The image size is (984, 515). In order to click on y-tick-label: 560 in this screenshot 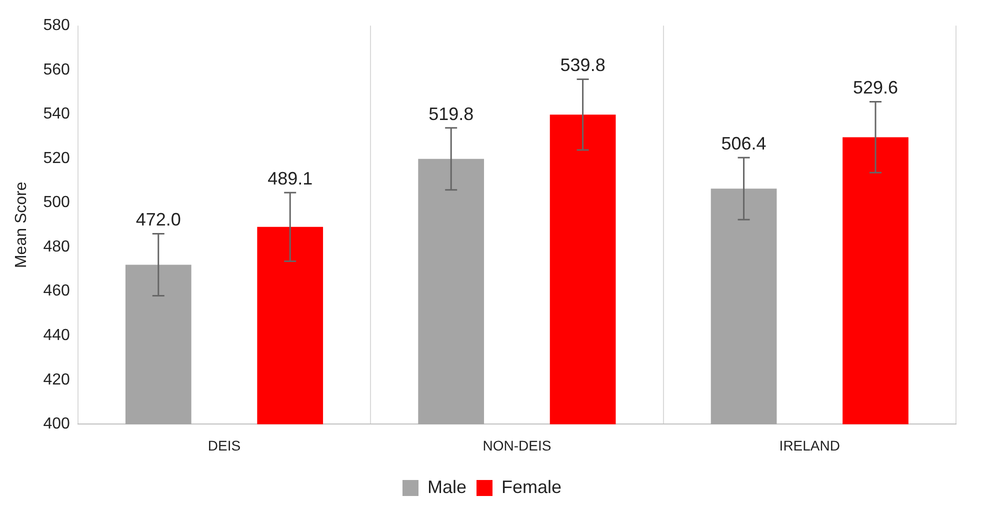, I will do `click(56, 69)`.